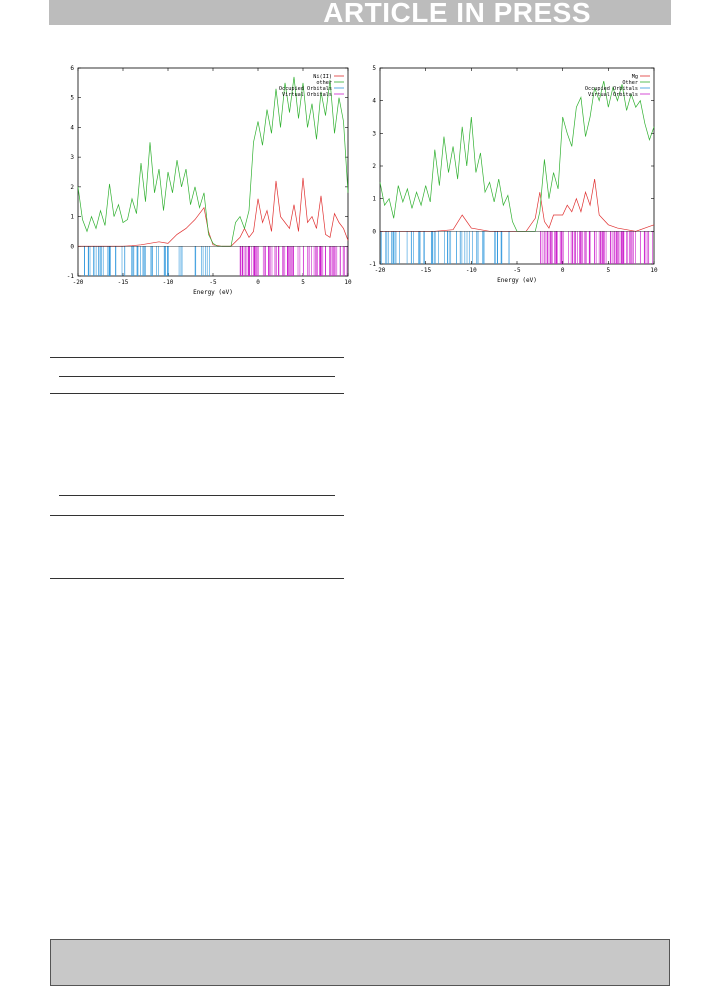 This screenshot has width=725, height=989. What do you see at coordinates (630, 83) in the screenshot?
I see `legend-label: Other` at bounding box center [630, 83].